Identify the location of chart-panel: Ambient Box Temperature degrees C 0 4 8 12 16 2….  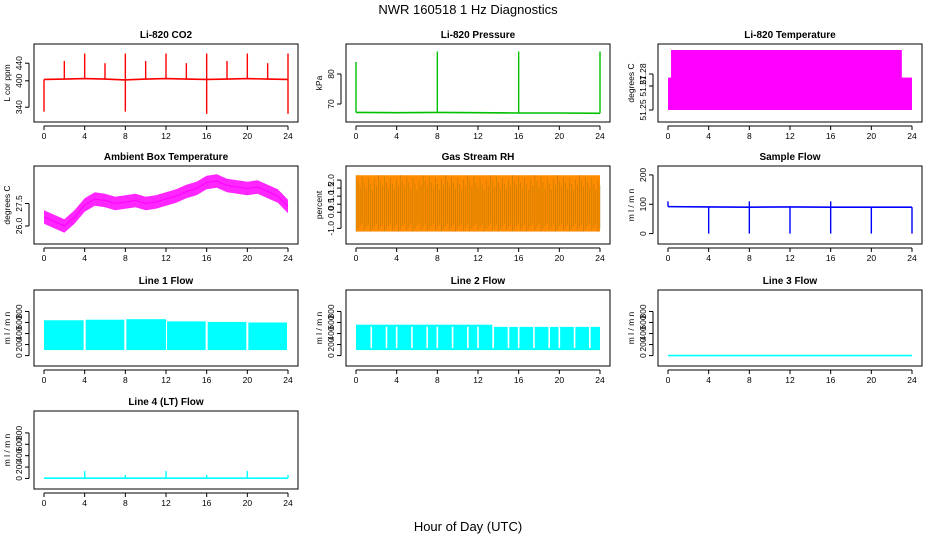
(150, 207).